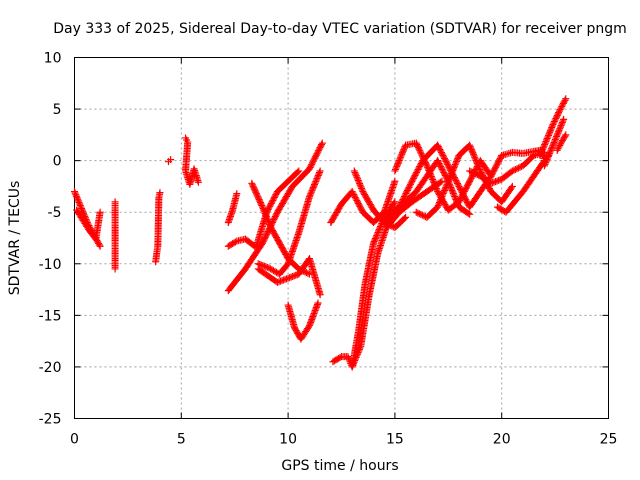 The width and height of the screenshot is (640, 480). I want to click on x-tick-label: 10, so click(288, 440).